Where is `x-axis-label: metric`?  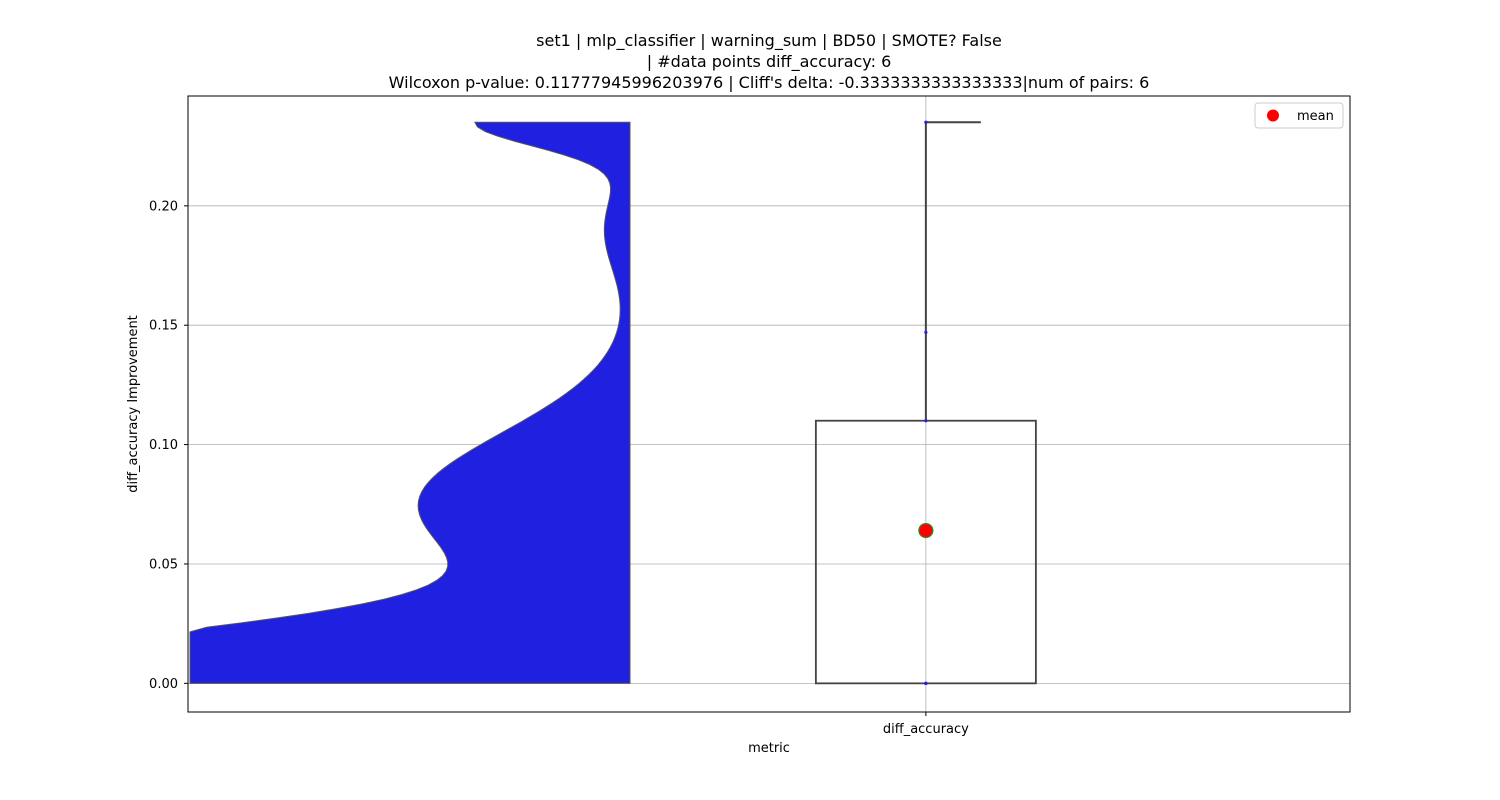 x-axis-label: metric is located at coordinates (769, 748).